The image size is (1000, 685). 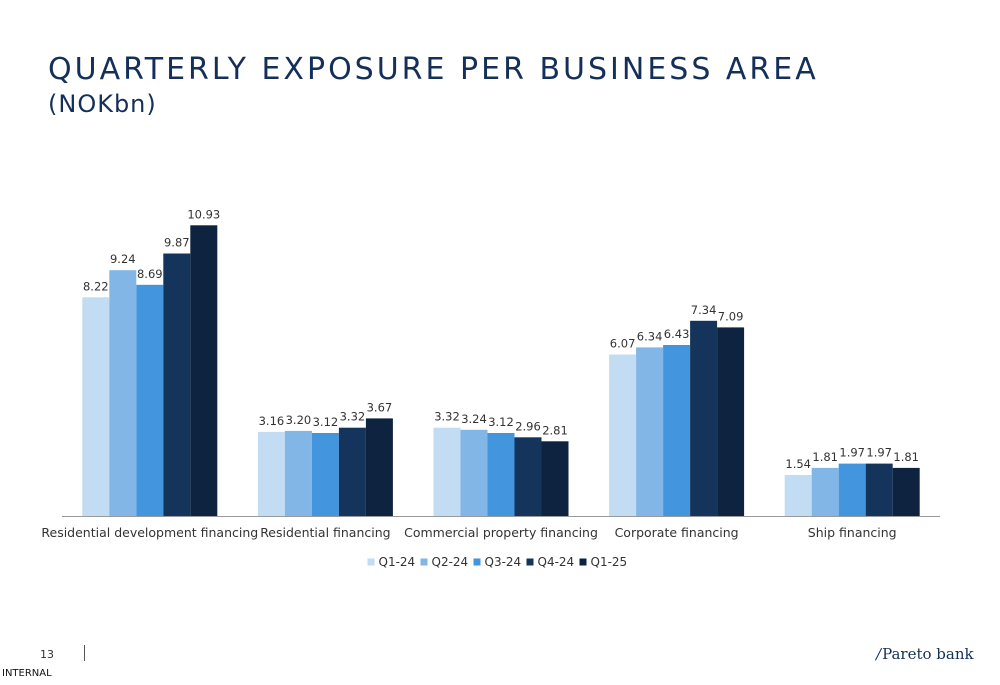 I want to click on legend-label: Q3-24, so click(x=503, y=562).